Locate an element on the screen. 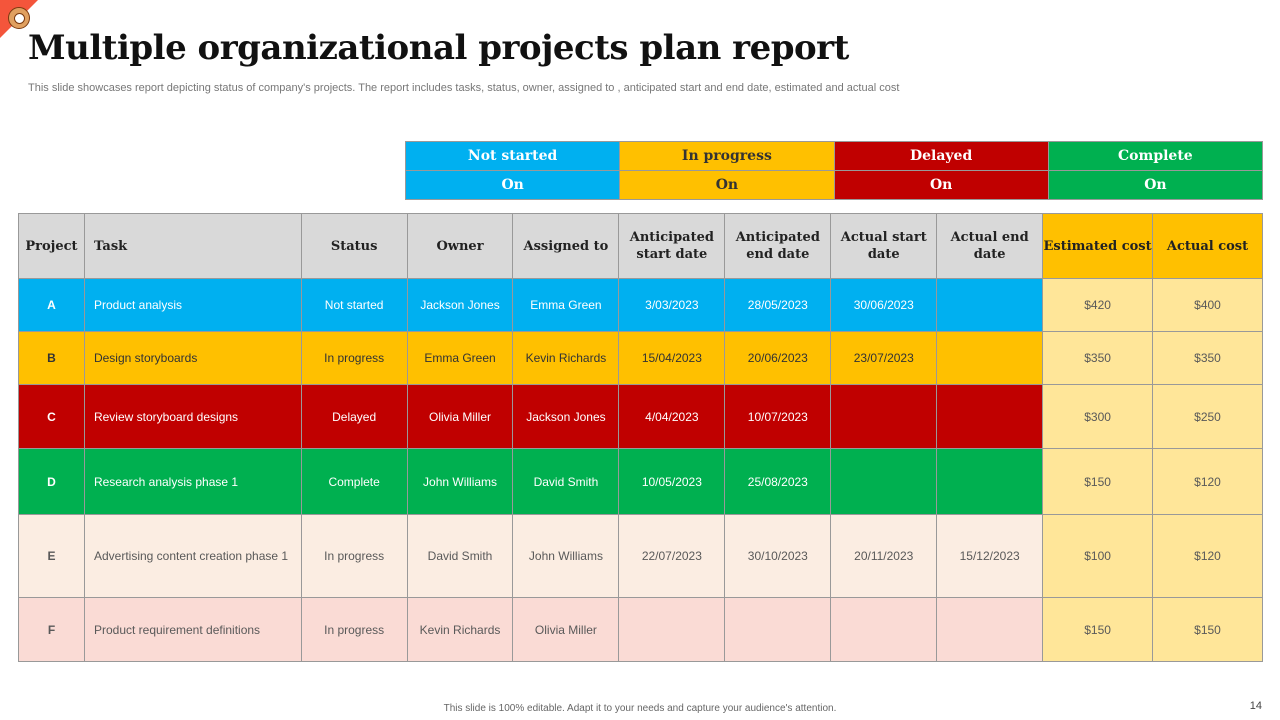 Image resolution: width=1280 pixels, height=720 pixels. legend-label: In progress is located at coordinates (727, 156).